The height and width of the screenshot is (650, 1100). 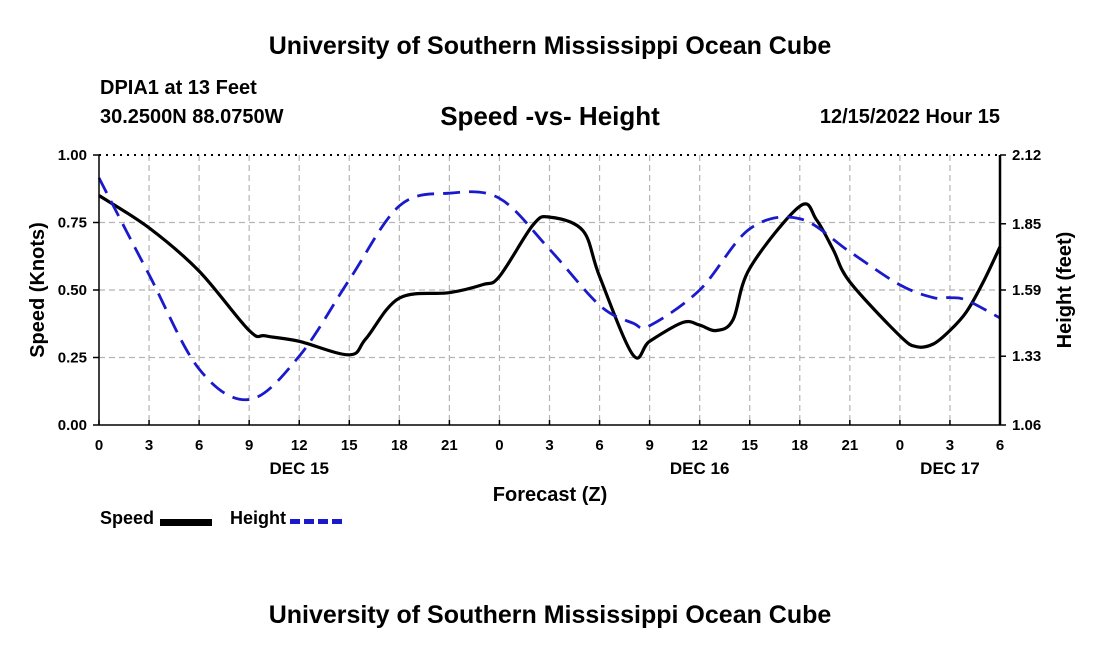 What do you see at coordinates (1026, 224) in the screenshot?
I see `y2-tick-label: 1.85` at bounding box center [1026, 224].